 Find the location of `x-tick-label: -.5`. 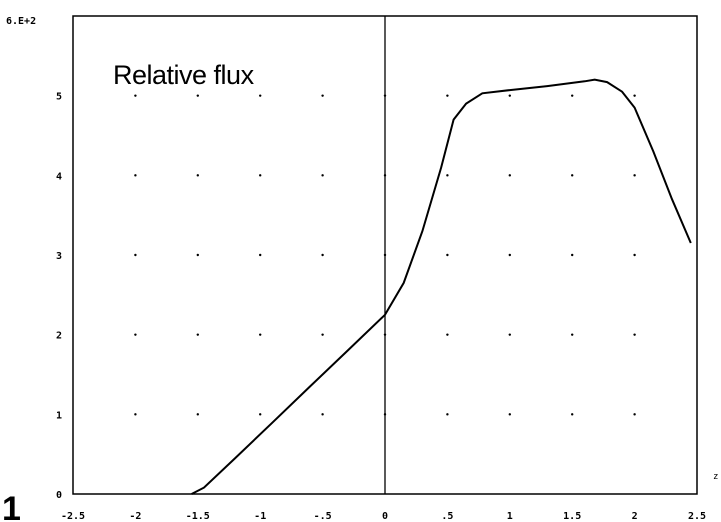

x-tick-label: -.5 is located at coordinates (323, 516).